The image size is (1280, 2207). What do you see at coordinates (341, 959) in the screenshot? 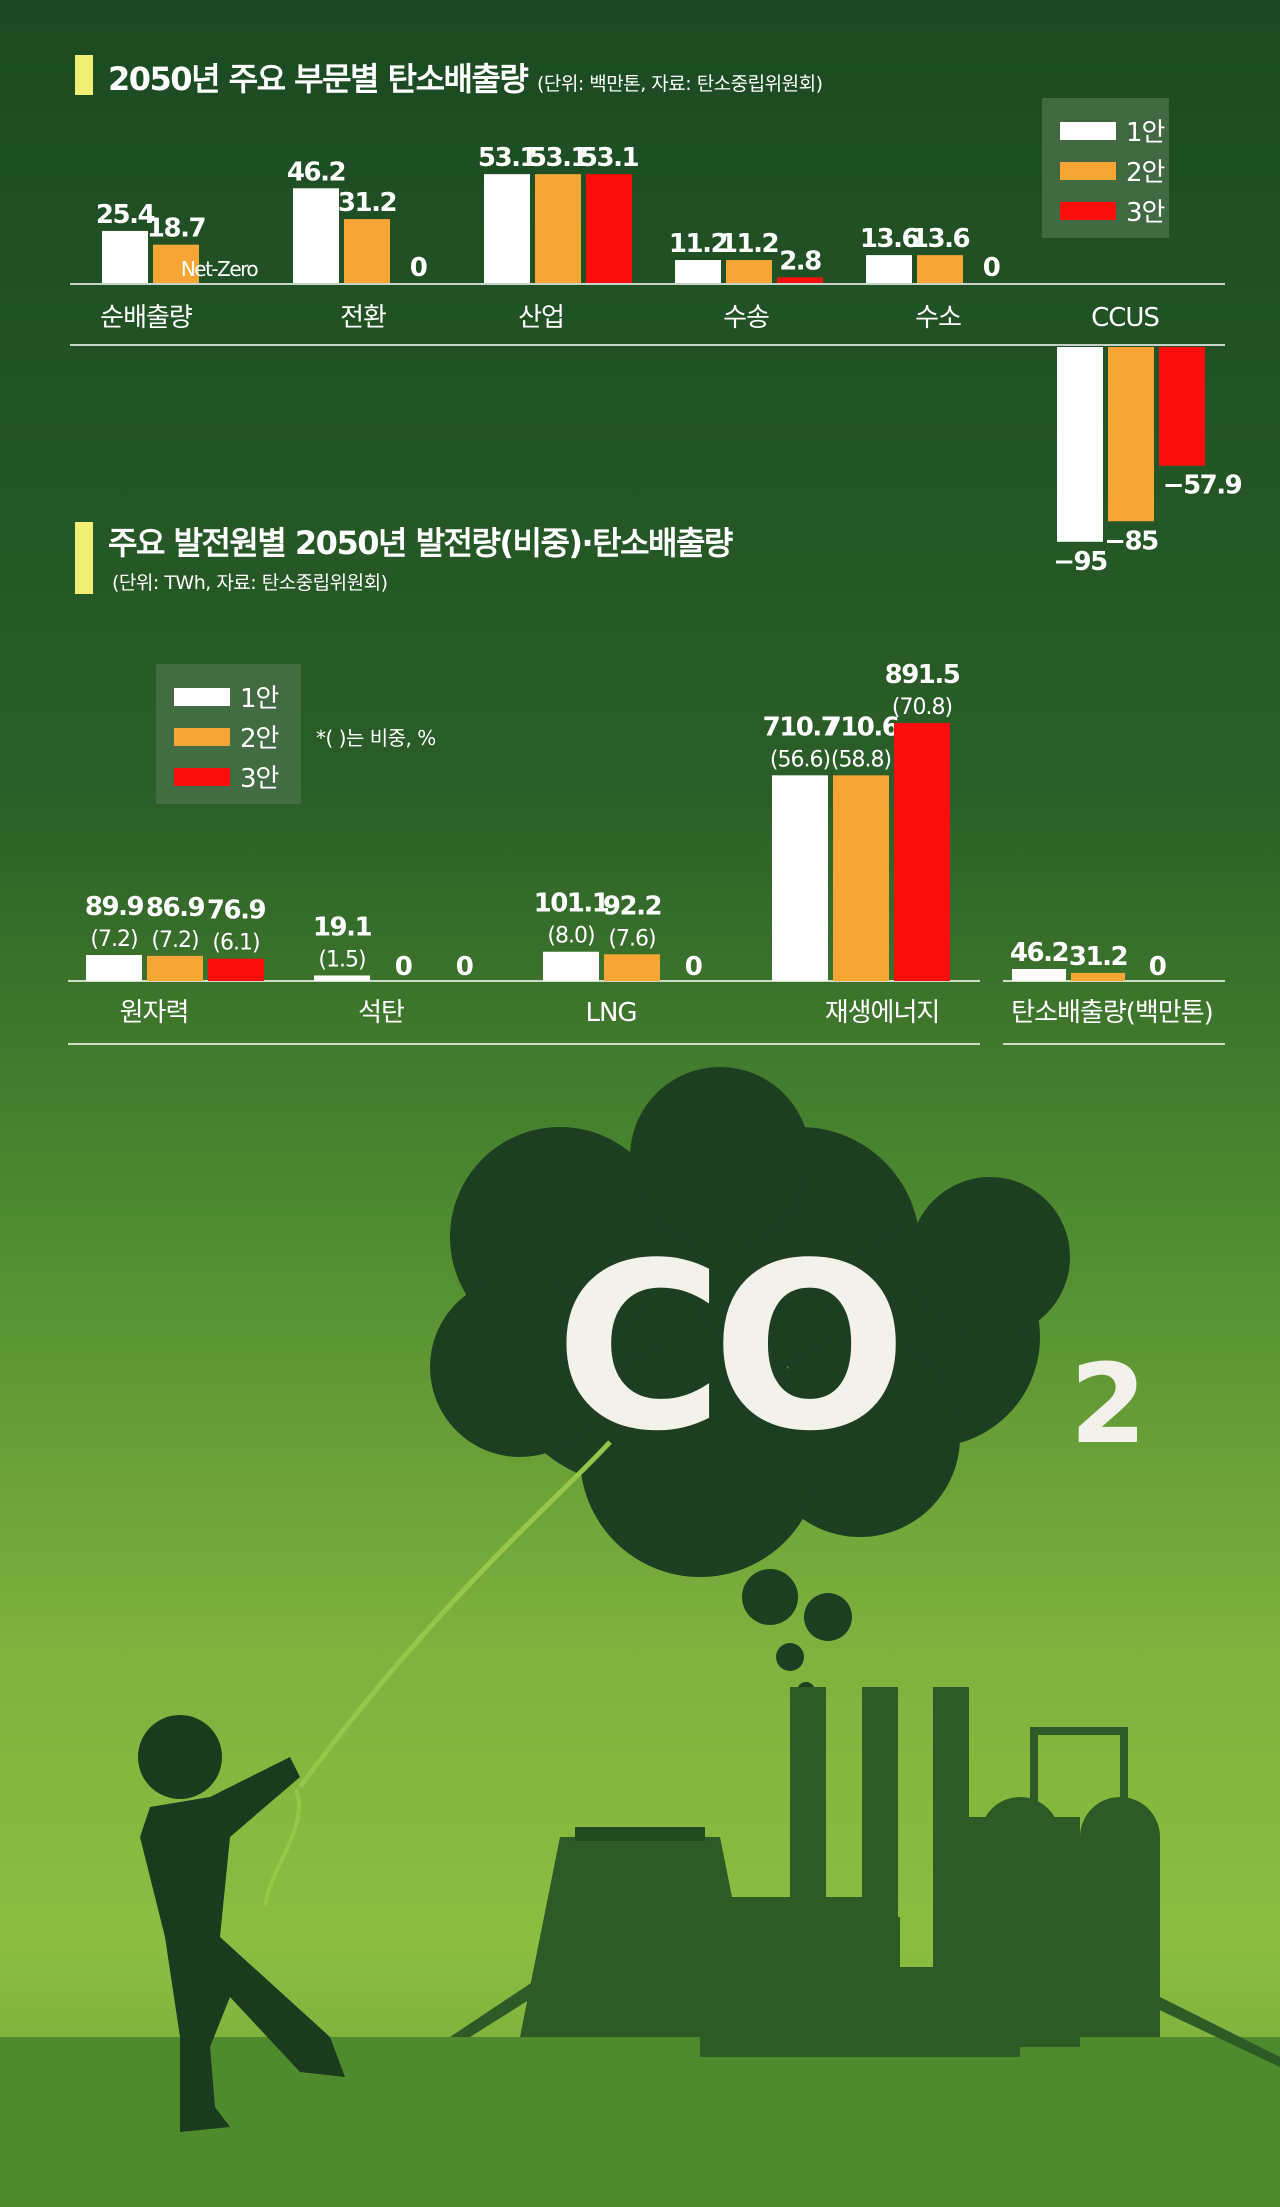
I see `chart2-share-label: (1.5)` at bounding box center [341, 959].